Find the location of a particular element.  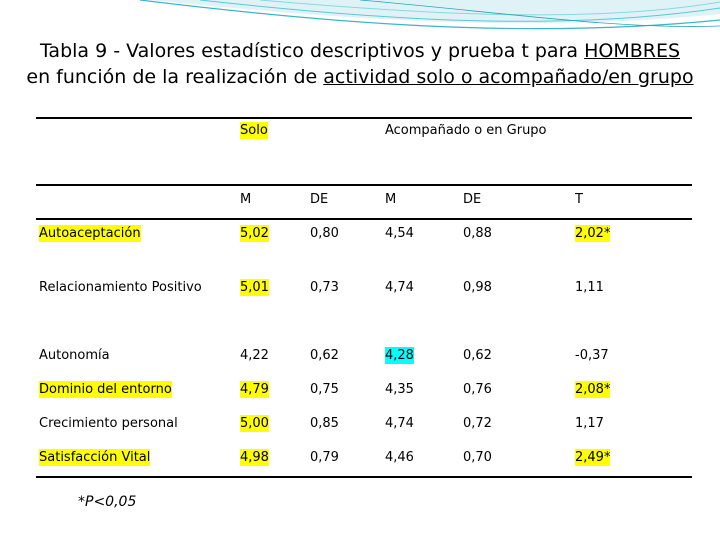

row-label: Autoaceptación is located at coordinates (90, 233).